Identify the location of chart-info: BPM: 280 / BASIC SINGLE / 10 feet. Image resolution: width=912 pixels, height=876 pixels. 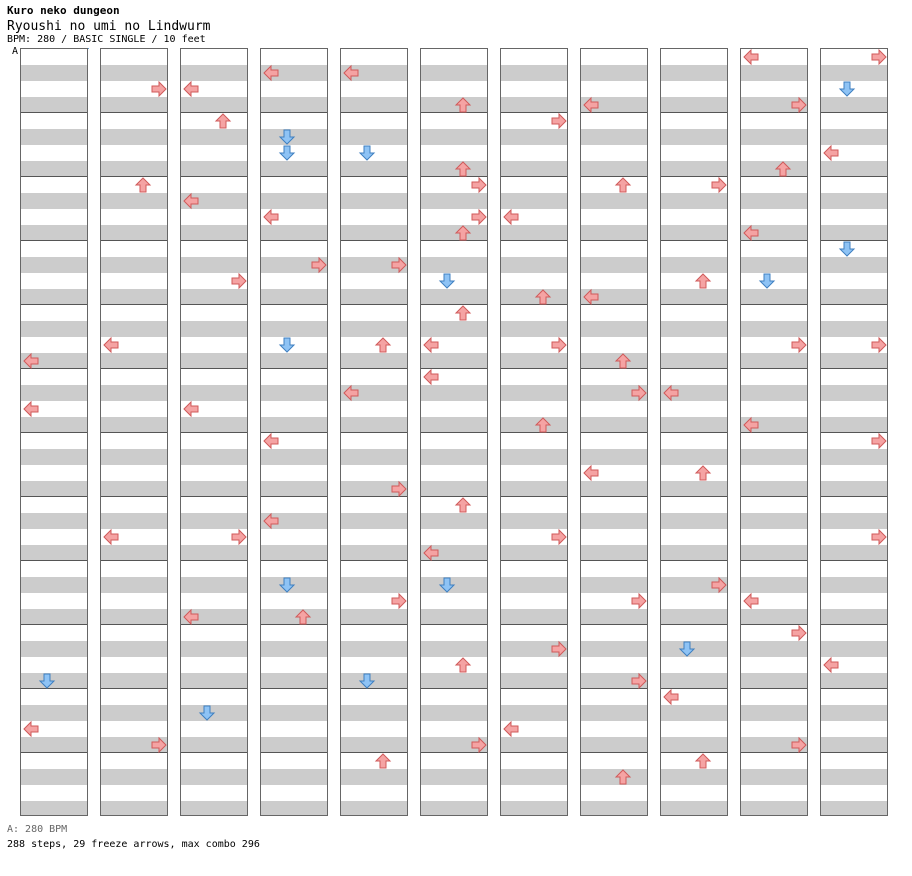
(106, 39).